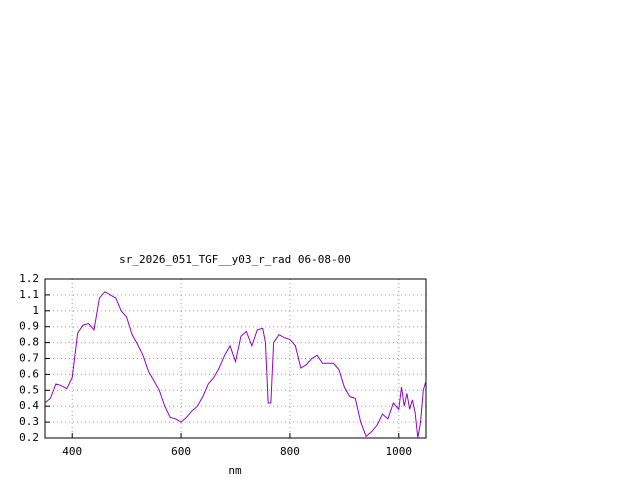 Image resolution: width=640 pixels, height=480 pixels. I want to click on y-tick-label: 0.2, so click(29, 437).